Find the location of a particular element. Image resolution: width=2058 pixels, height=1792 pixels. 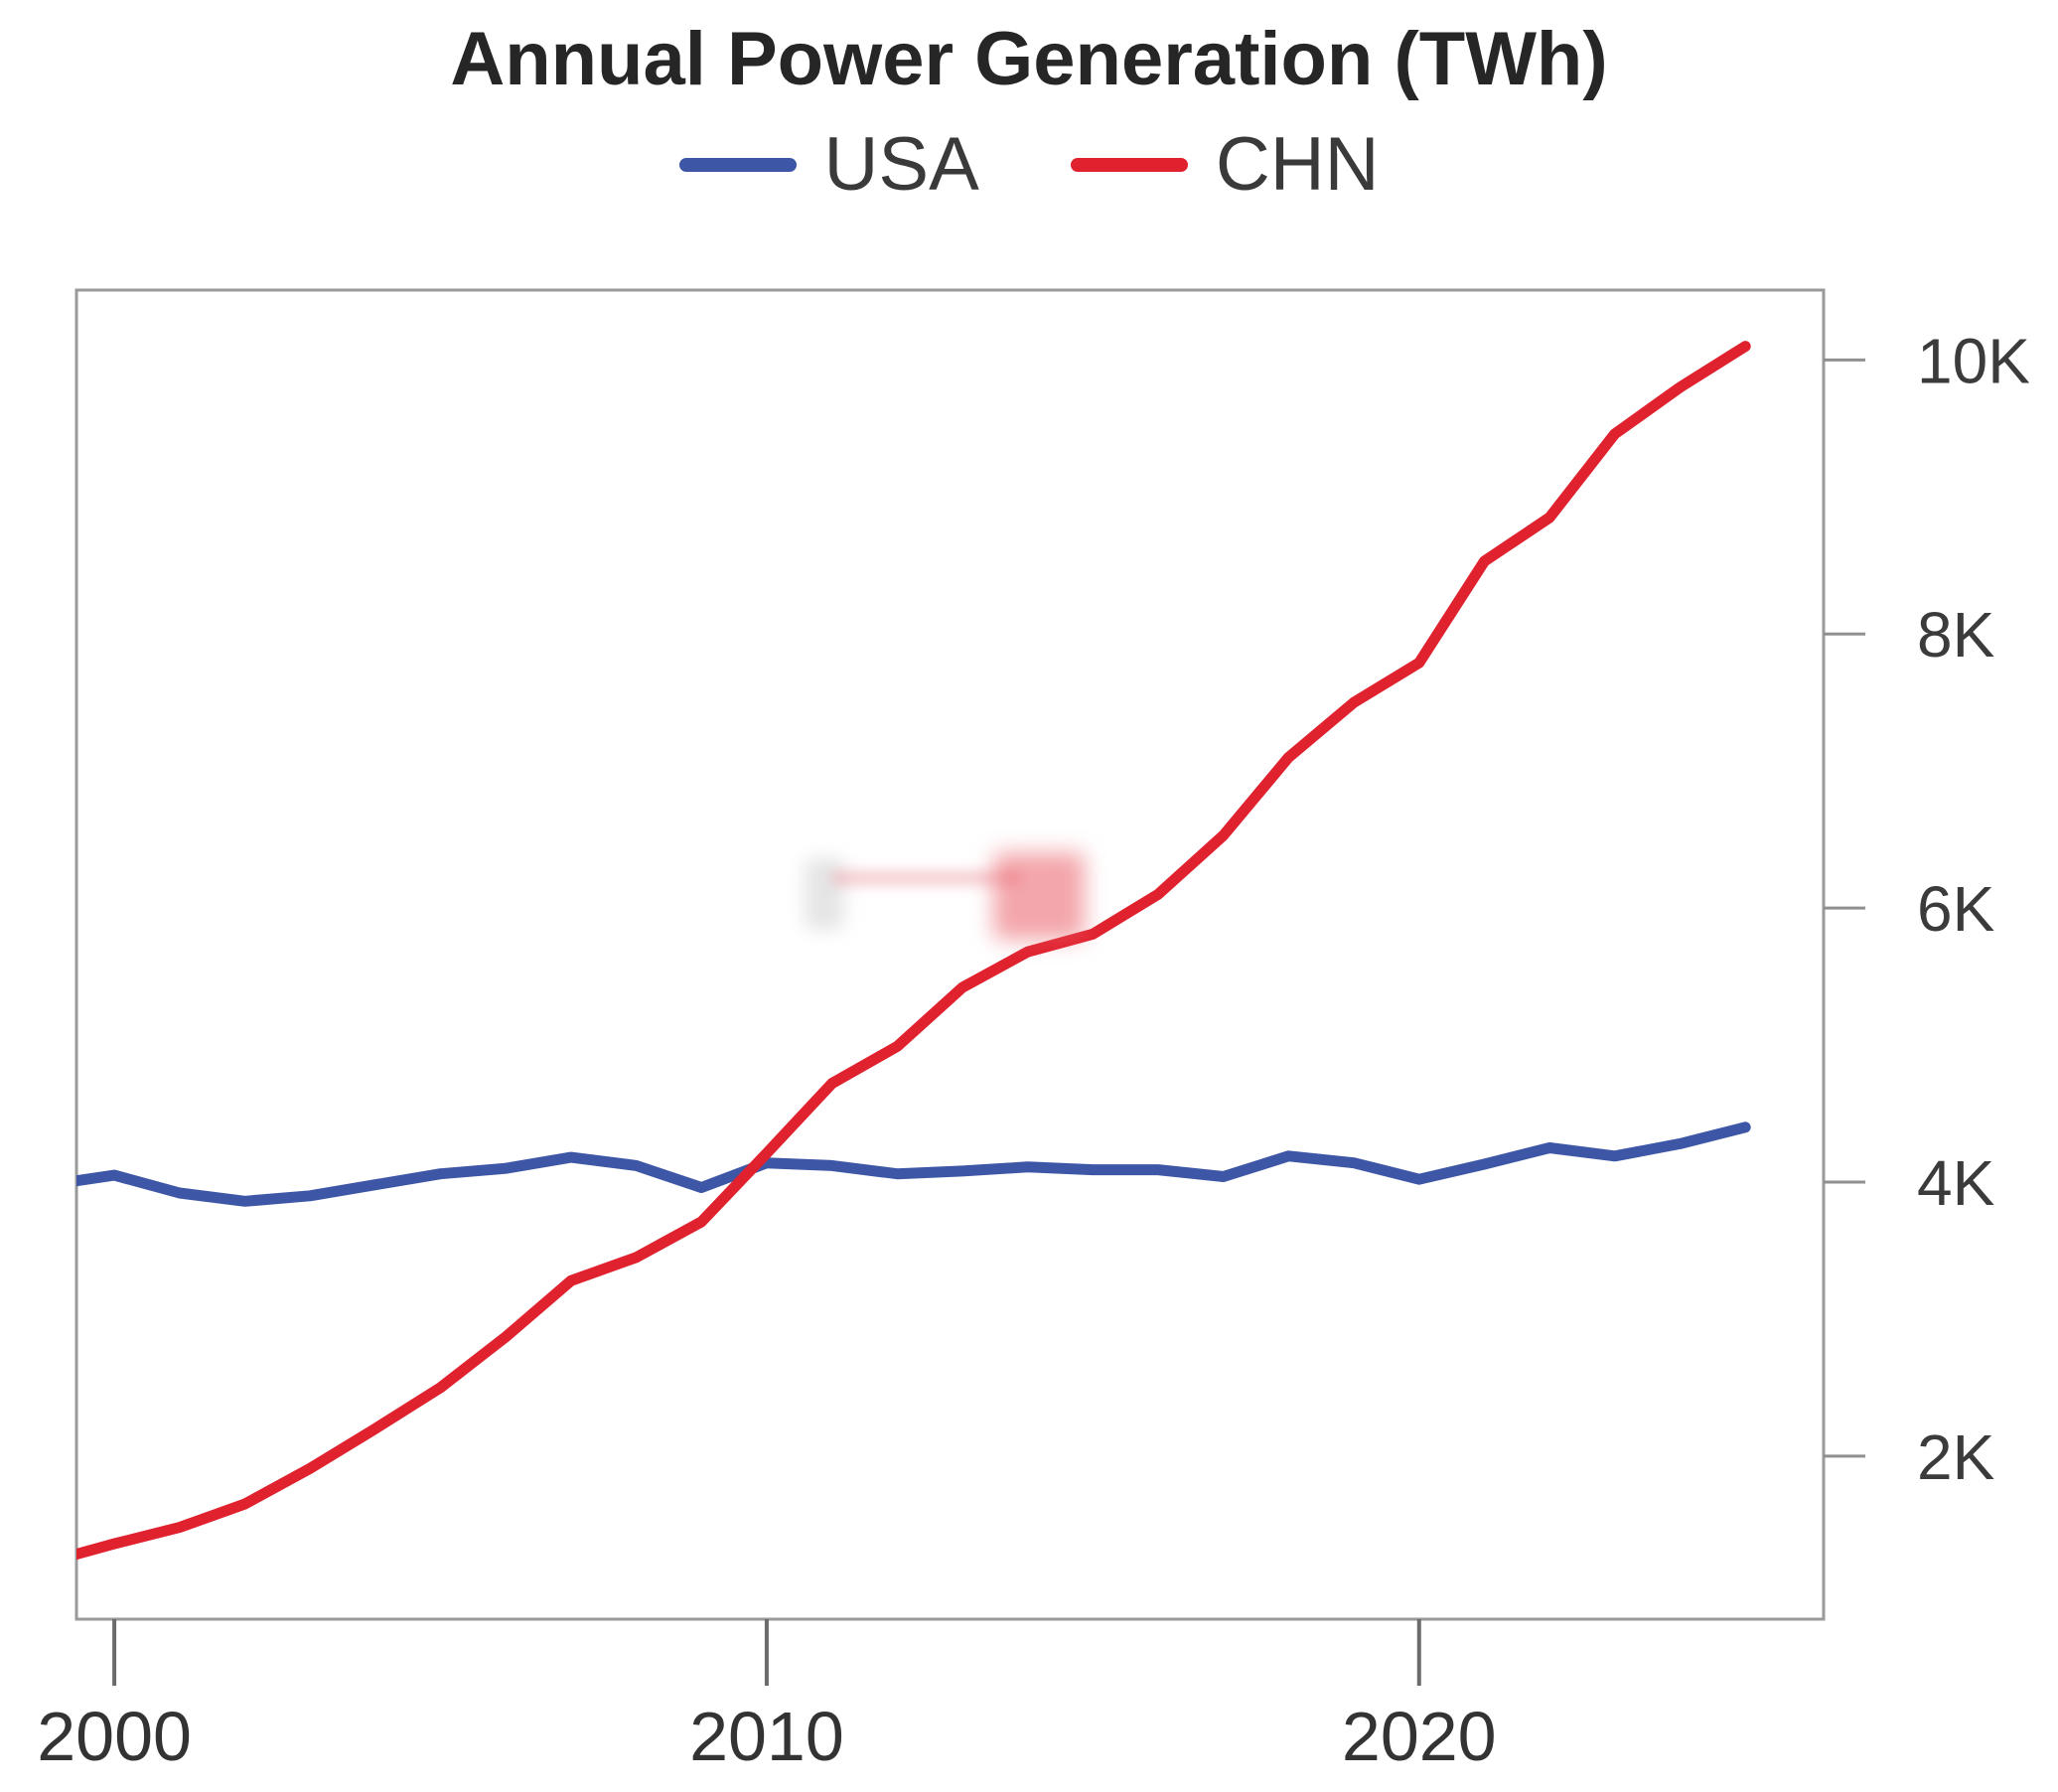

usa-line is located at coordinates (913, 1164).